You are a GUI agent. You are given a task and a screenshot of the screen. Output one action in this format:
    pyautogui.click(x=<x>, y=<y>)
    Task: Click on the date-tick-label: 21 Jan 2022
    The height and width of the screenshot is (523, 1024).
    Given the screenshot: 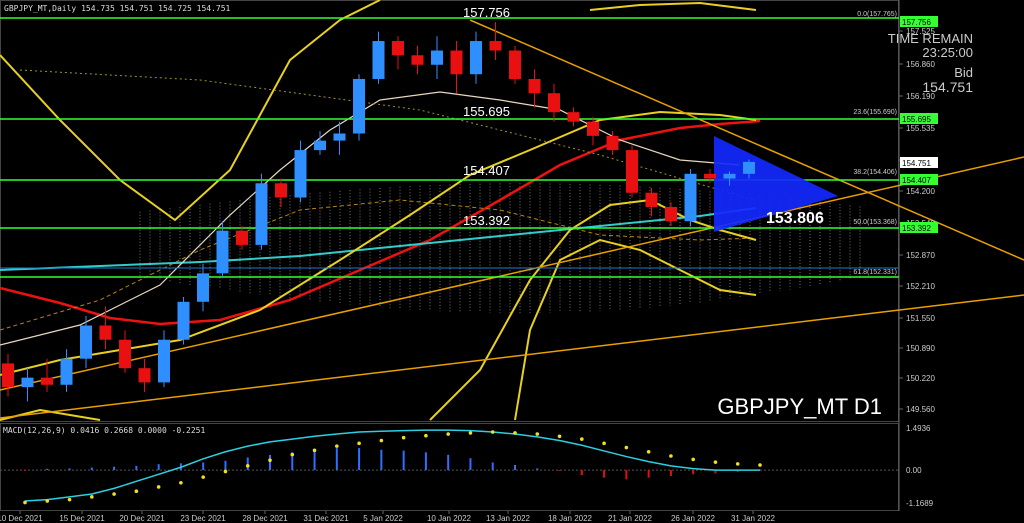 What is the action you would take?
    pyautogui.click(x=630, y=518)
    